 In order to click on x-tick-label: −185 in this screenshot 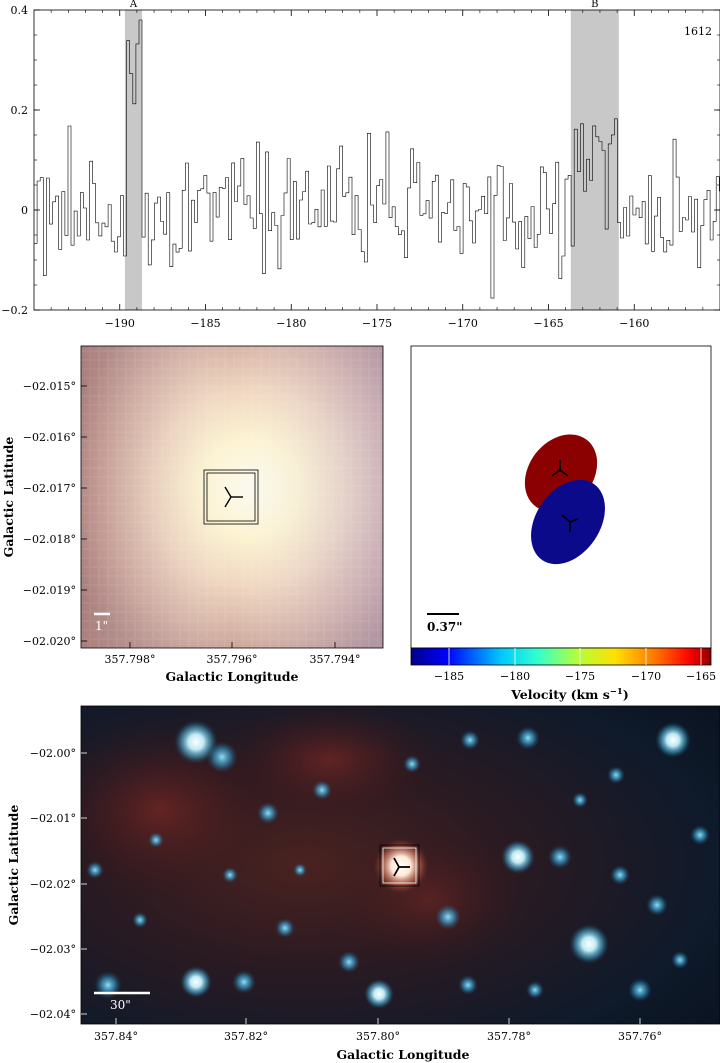, I will do `click(205, 323)`.